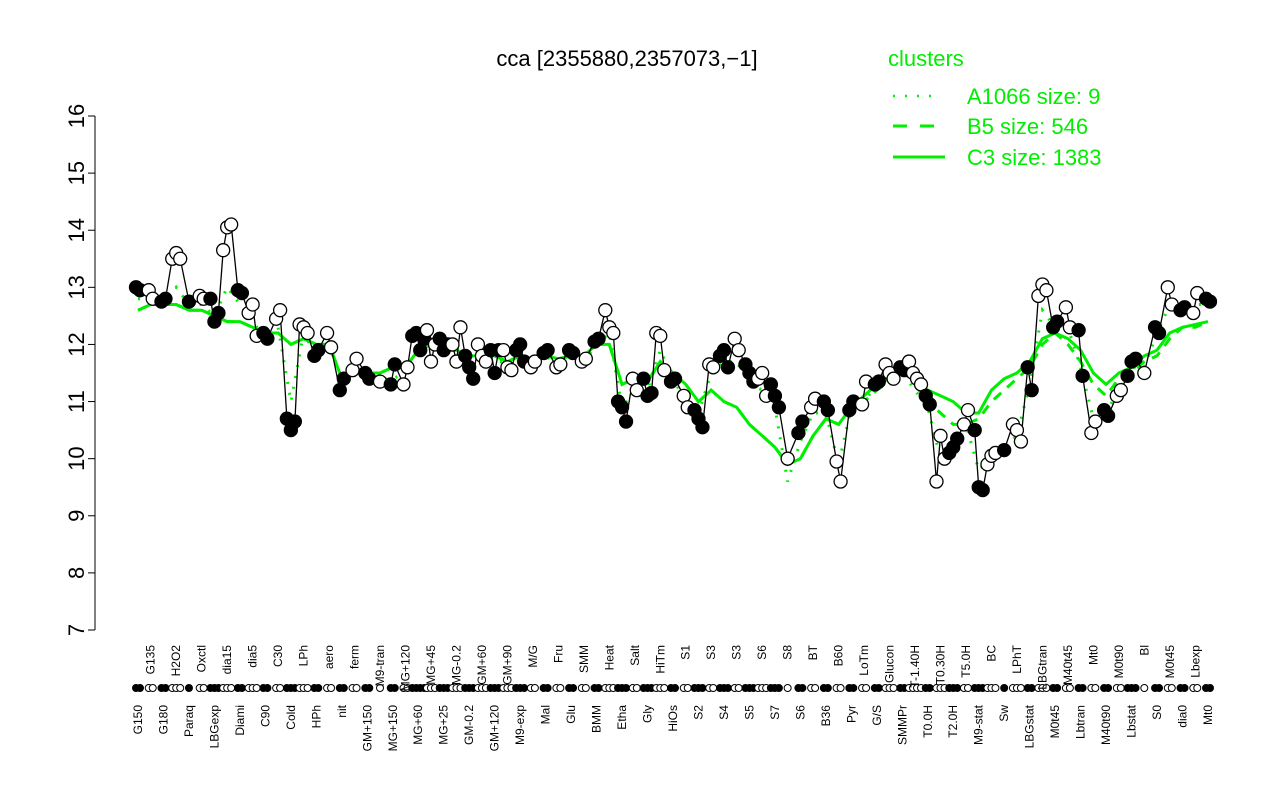 The image size is (1280, 805). I want to click on y-tick-label: 8, so click(76, 573).